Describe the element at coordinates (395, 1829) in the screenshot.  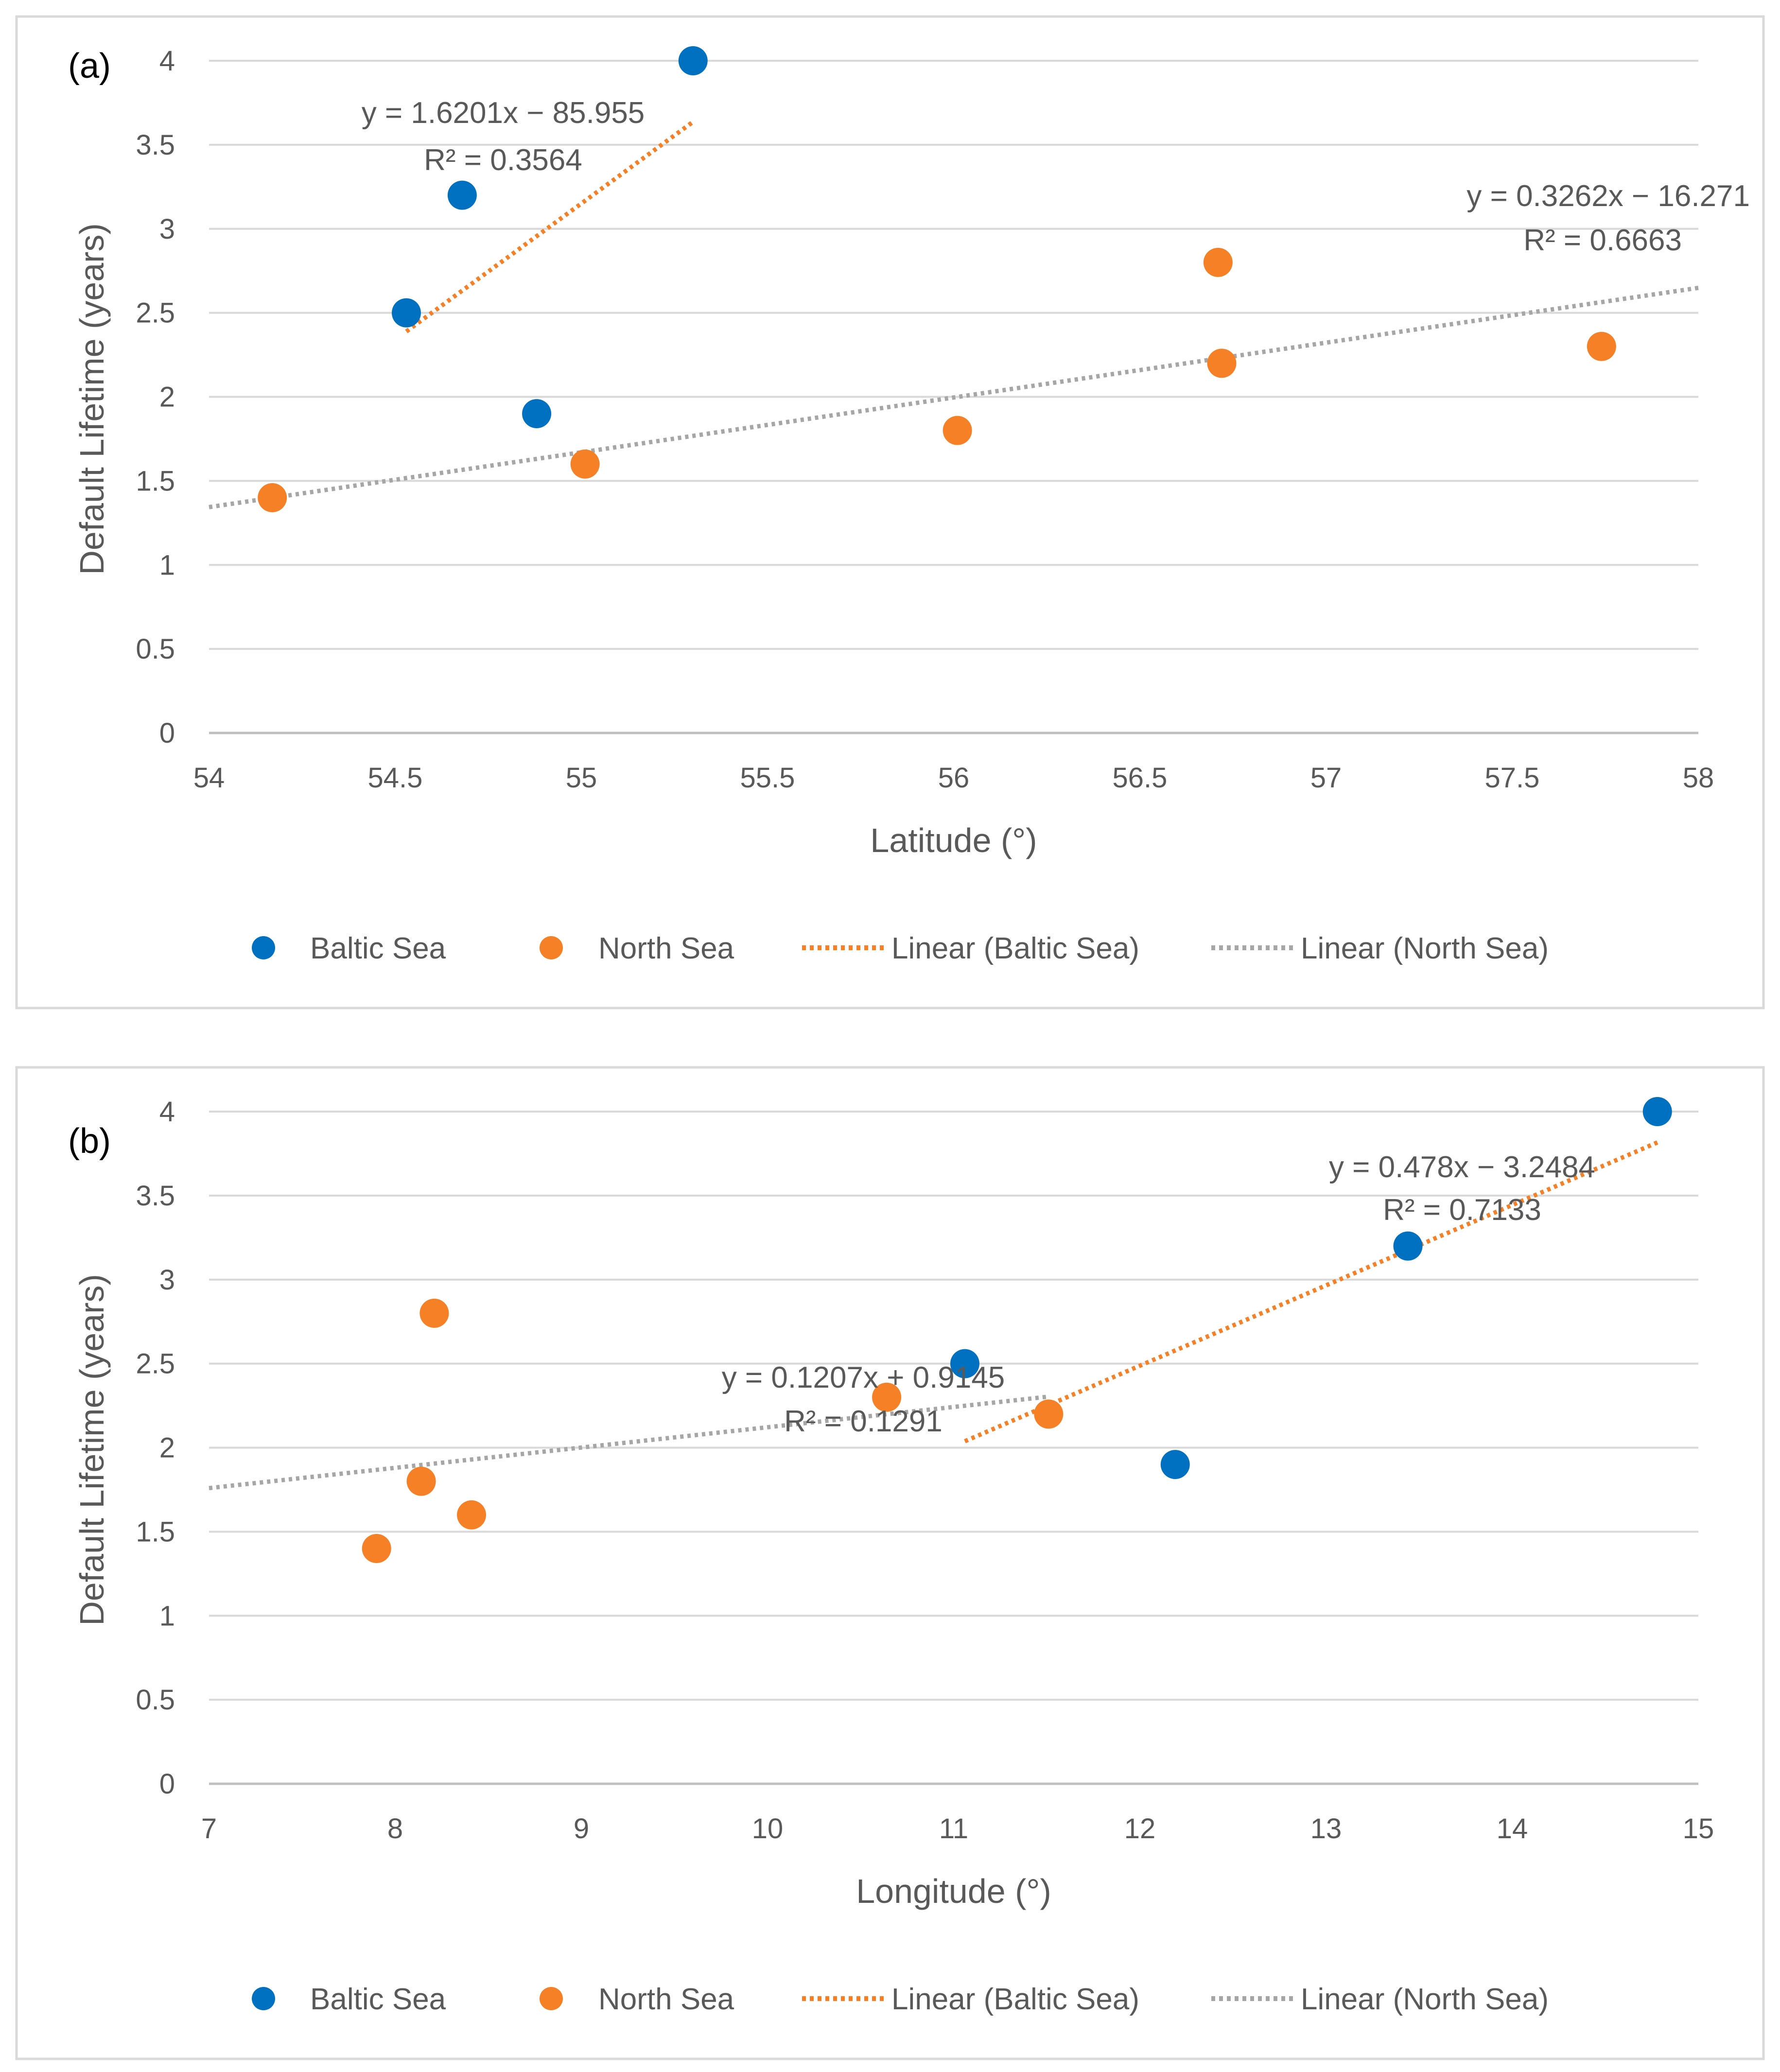
I see `x-tick-label: 8` at that location.